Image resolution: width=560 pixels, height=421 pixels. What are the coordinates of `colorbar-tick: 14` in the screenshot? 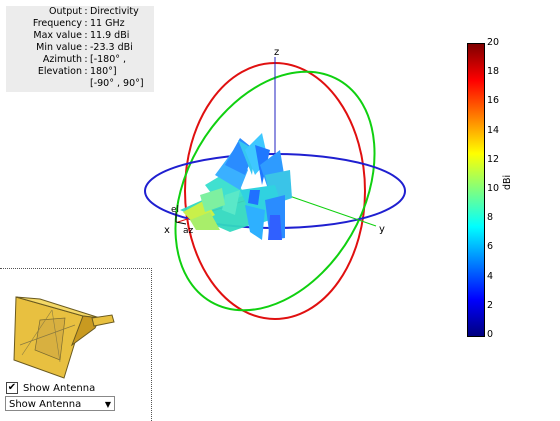 It's located at (493, 130).